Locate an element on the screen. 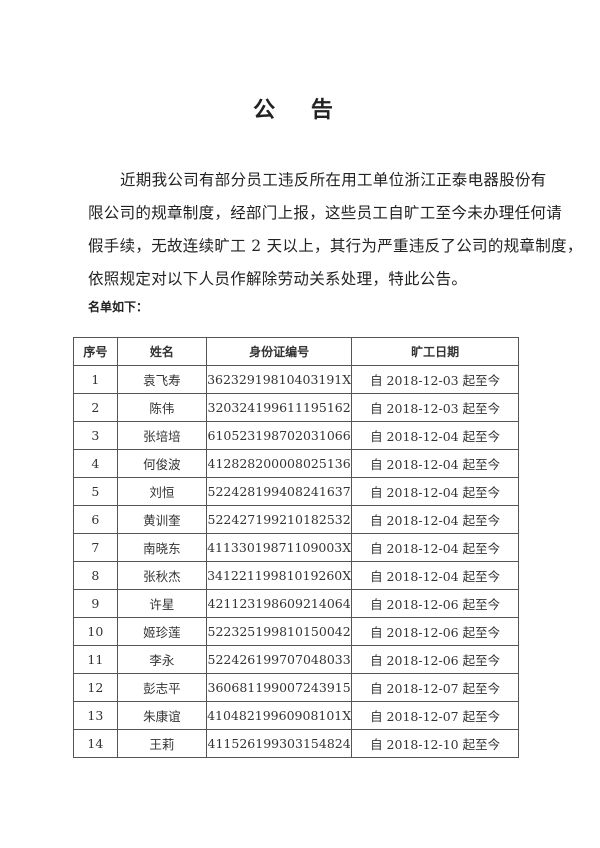 This screenshot has width=600, height=848. table-row: 7 南晓东 41133019871109003X 自 2018-12-04 起至今 is located at coordinates (296, 547).